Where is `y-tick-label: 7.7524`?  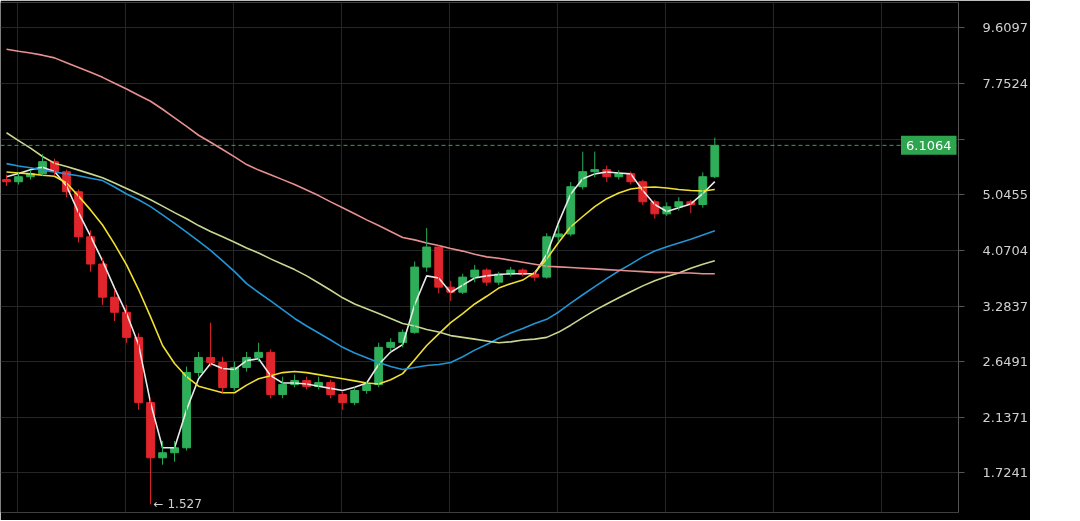 y-tick-label: 7.7524 is located at coordinates (1005, 84).